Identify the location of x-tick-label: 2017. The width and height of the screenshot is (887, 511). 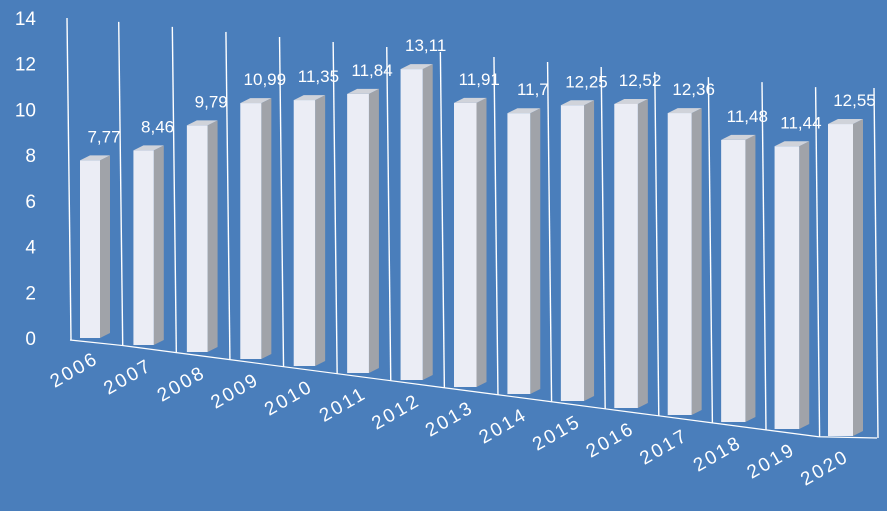
(664, 447).